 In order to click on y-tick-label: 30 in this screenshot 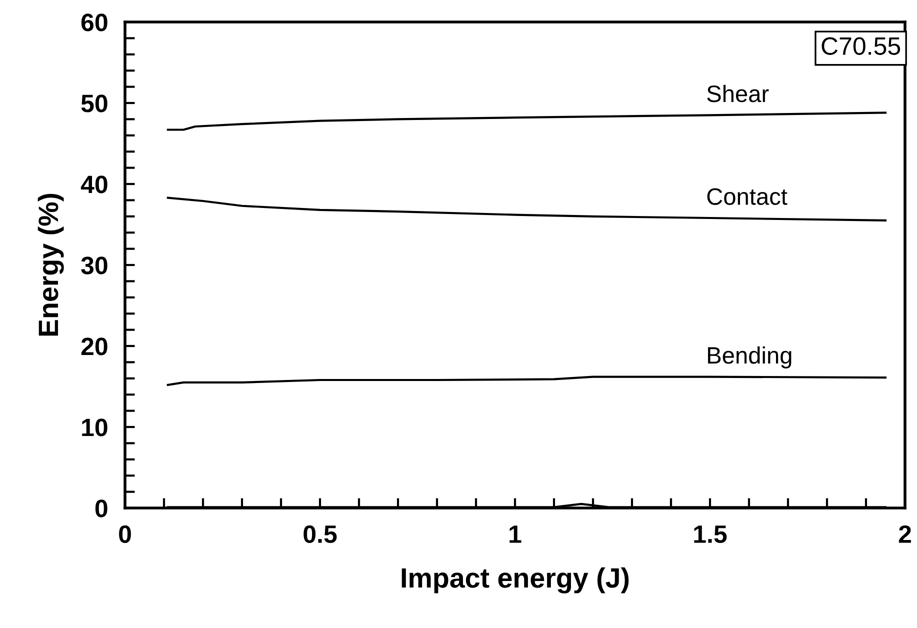, I will do `click(94, 265)`.